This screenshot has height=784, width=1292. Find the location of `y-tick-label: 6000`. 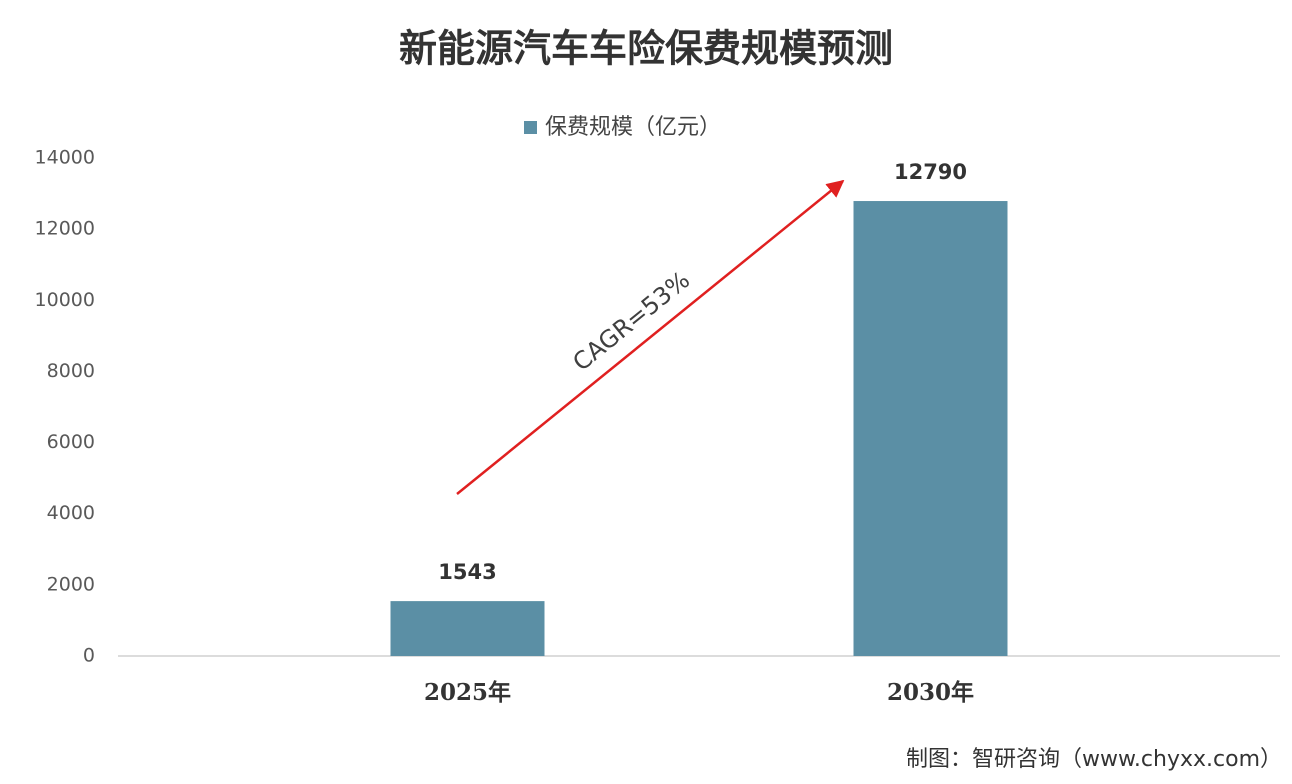

y-tick-label: 6000 is located at coordinates (71, 442).